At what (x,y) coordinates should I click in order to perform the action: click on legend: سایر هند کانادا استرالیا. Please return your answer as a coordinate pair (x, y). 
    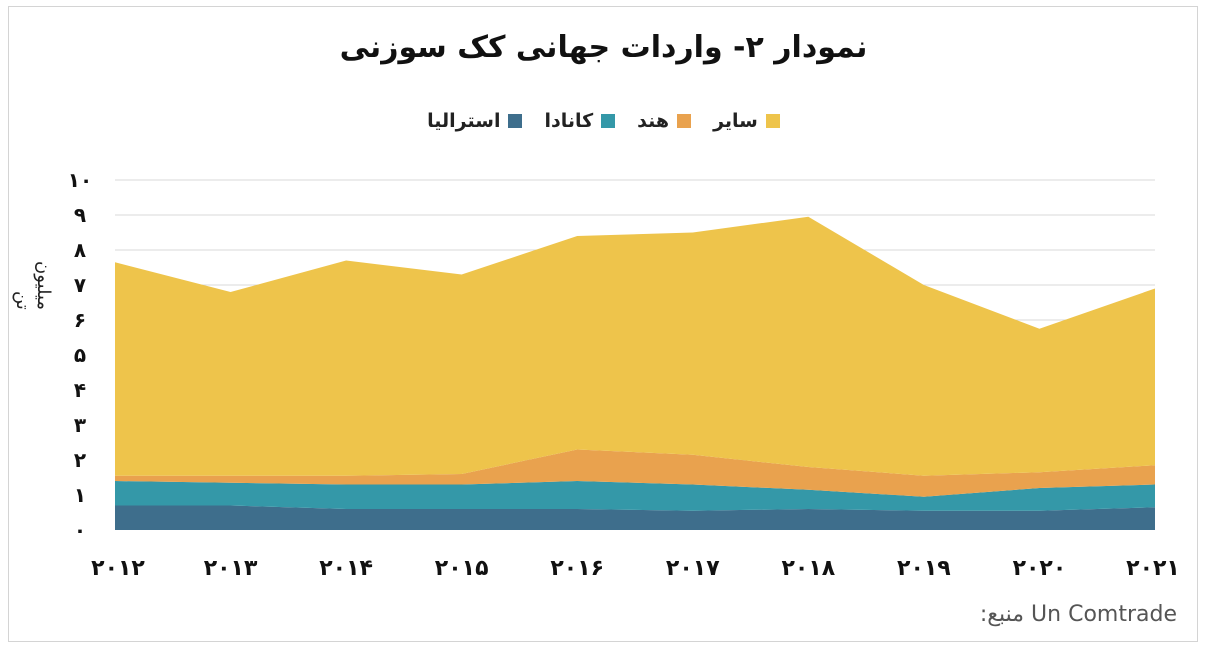
    Looking at the image, I should click on (603, 121).